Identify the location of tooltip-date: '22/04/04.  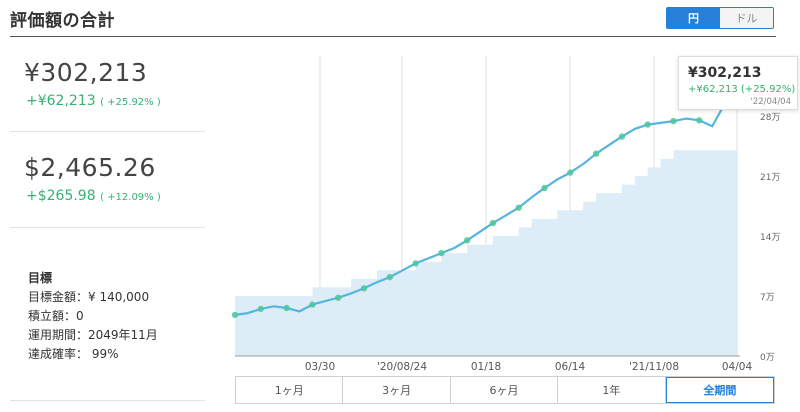
(770, 102).